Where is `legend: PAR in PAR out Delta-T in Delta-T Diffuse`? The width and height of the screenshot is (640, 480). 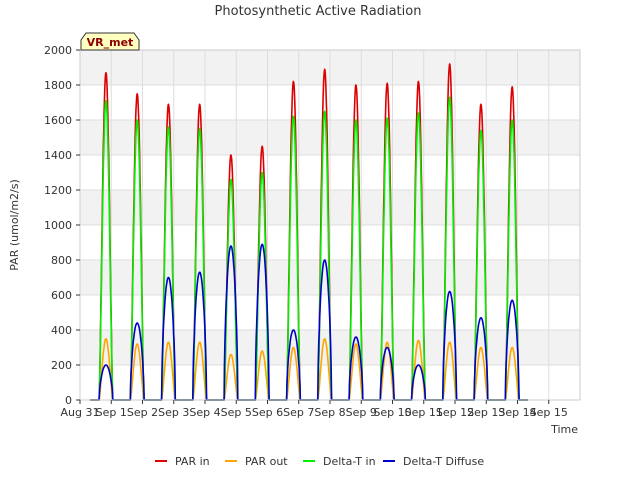
legend: PAR in PAR out Delta-T in Delta-T Diffuse is located at coordinates (319, 461).